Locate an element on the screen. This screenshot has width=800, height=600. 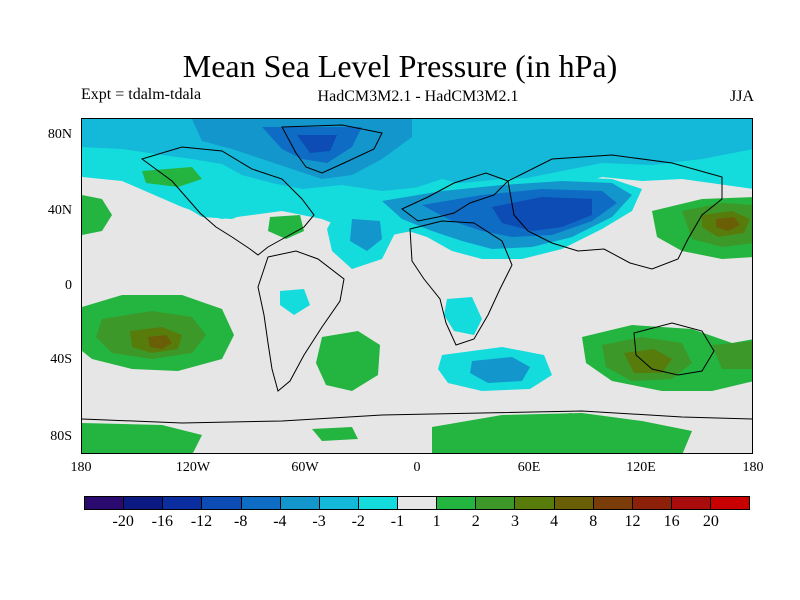
indian-ocean-low is located at coordinates (500, 370).